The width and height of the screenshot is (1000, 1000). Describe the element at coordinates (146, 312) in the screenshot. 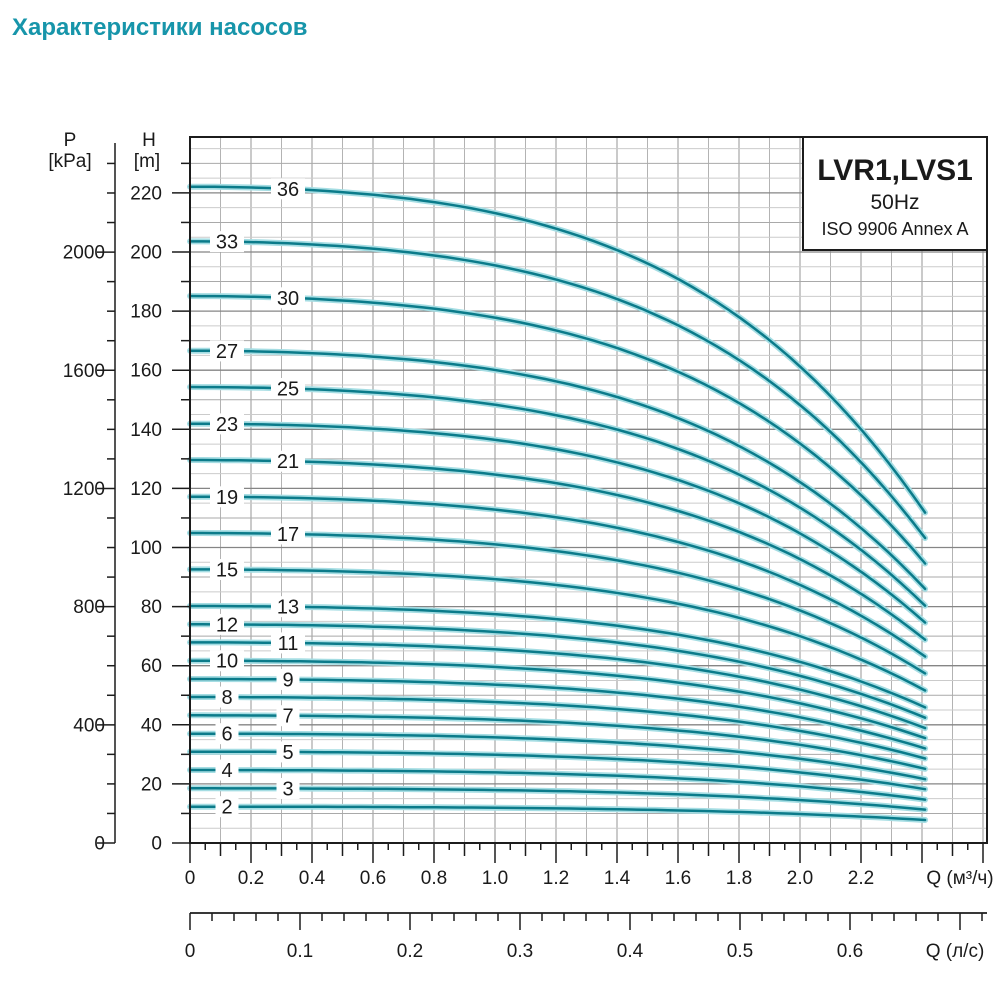

I see `svg-text: 180` at that location.